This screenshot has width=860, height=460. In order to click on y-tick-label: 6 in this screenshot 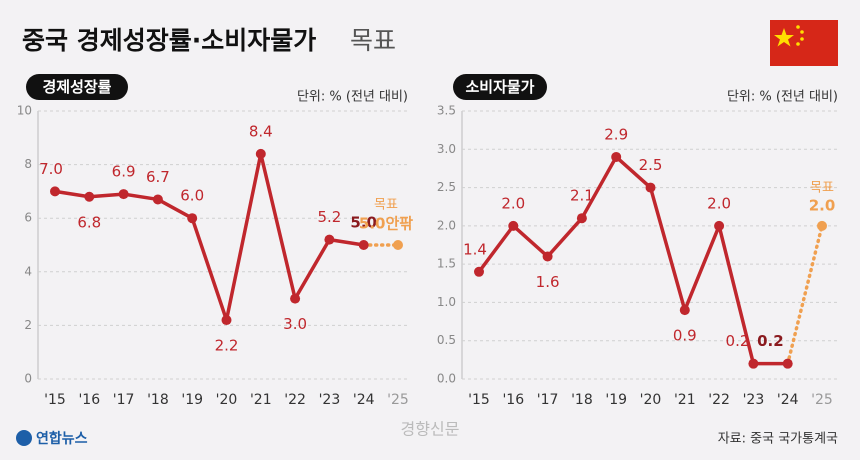, I will do `click(28, 218)`.